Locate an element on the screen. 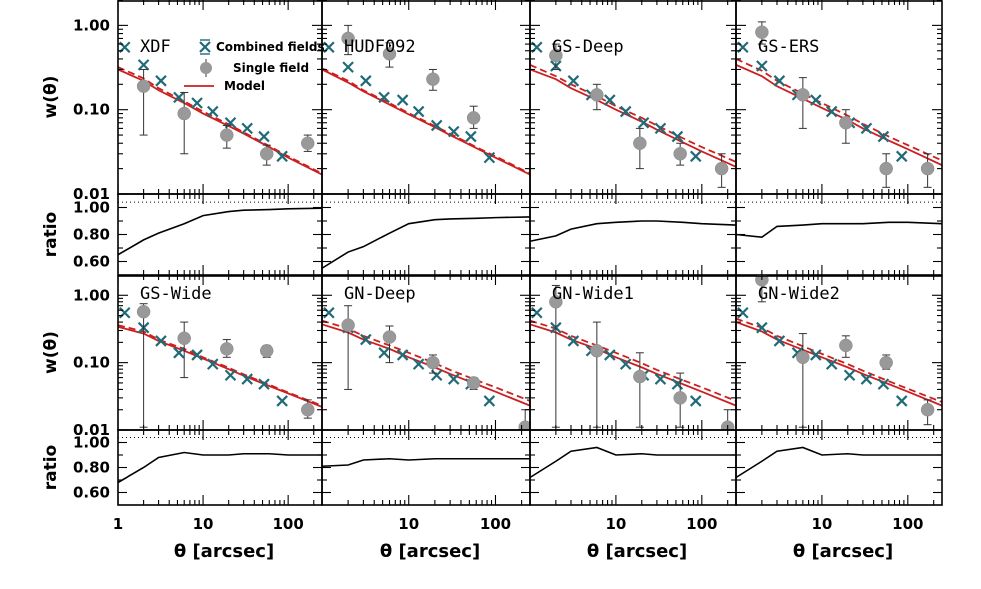 The height and width of the screenshot is (589, 981). legend-combined-marker is located at coordinates (205, 47).